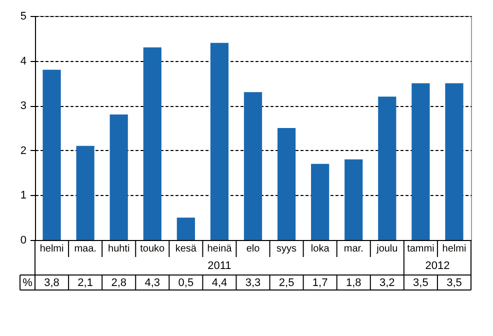  I want to click on data-label: 0,5, so click(186, 283).